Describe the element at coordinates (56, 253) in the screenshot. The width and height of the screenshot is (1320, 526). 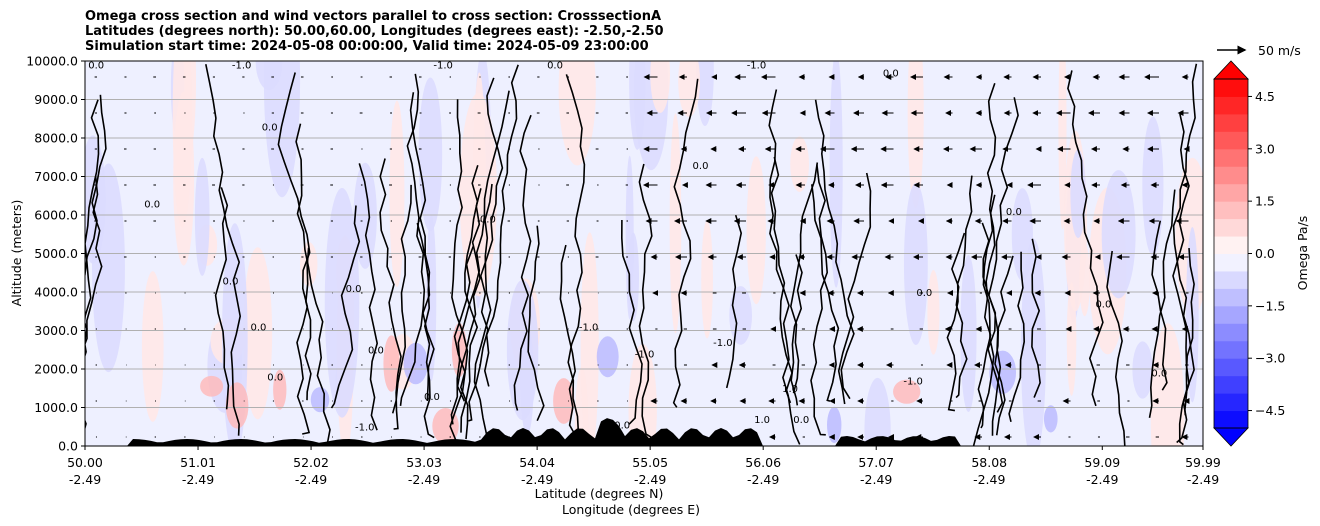
I see `y-tick-label: 5000.0` at that location.